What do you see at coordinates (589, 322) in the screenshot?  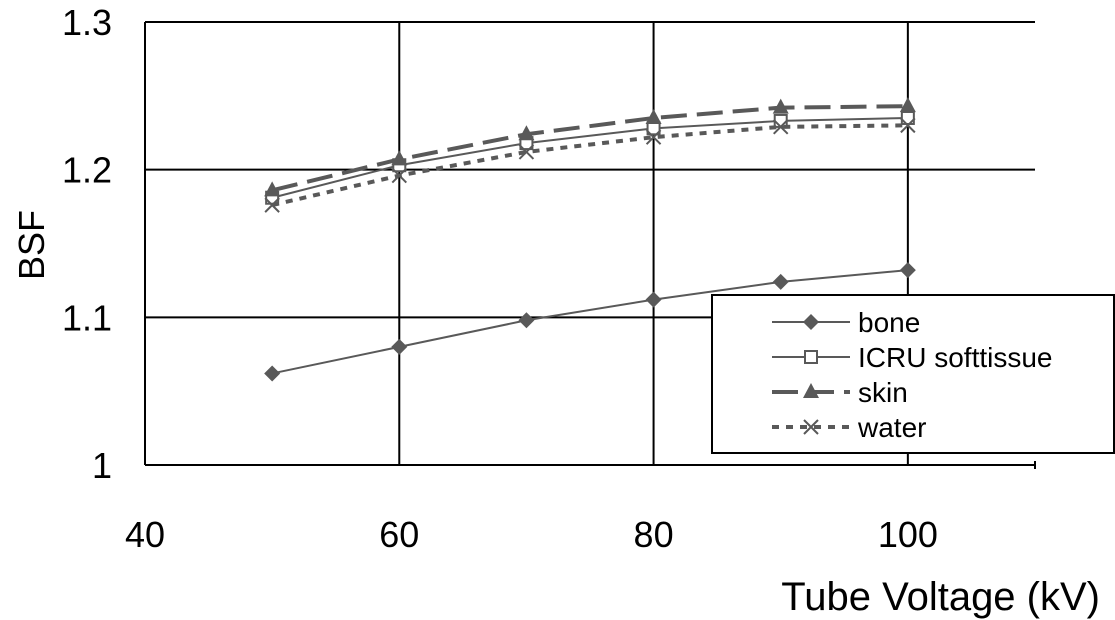 I see `series-line-bone` at bounding box center [589, 322].